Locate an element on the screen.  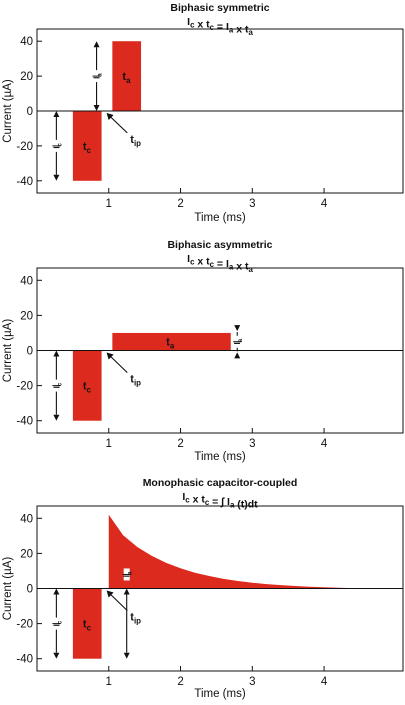
chart-title: Biphasic asymmetric is located at coordinates (219, 245).